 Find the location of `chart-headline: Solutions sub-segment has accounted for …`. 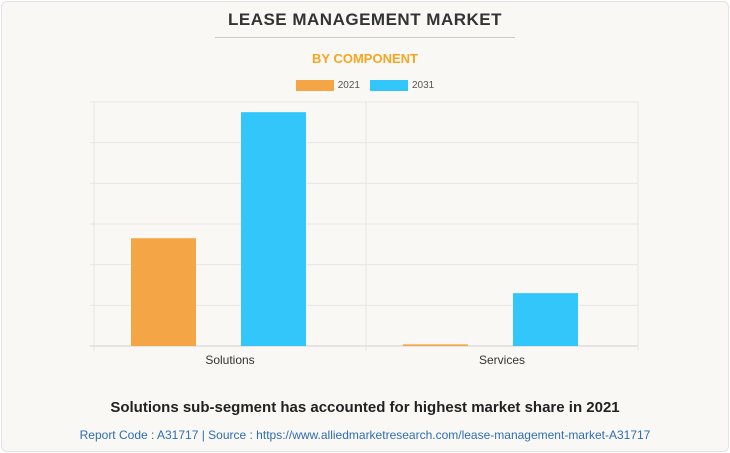

chart-headline: Solutions sub-segment has accounted for … is located at coordinates (365, 407).